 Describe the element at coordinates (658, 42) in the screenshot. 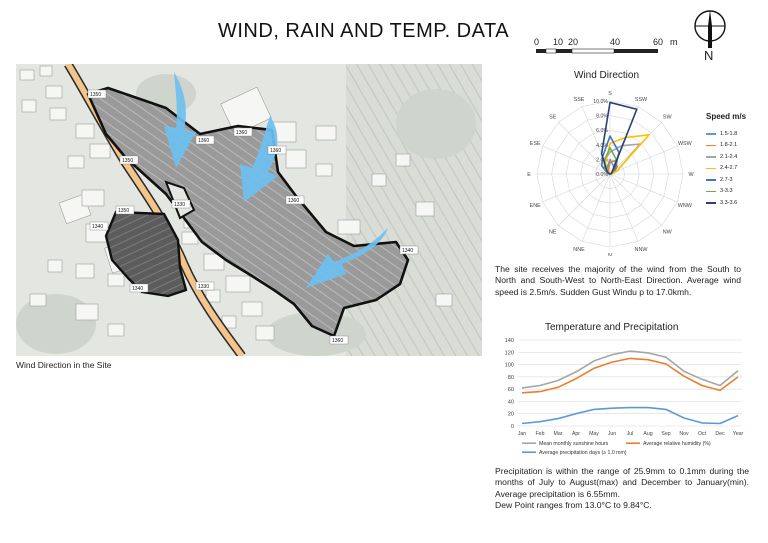

I see `scale-label-60: 60` at that location.